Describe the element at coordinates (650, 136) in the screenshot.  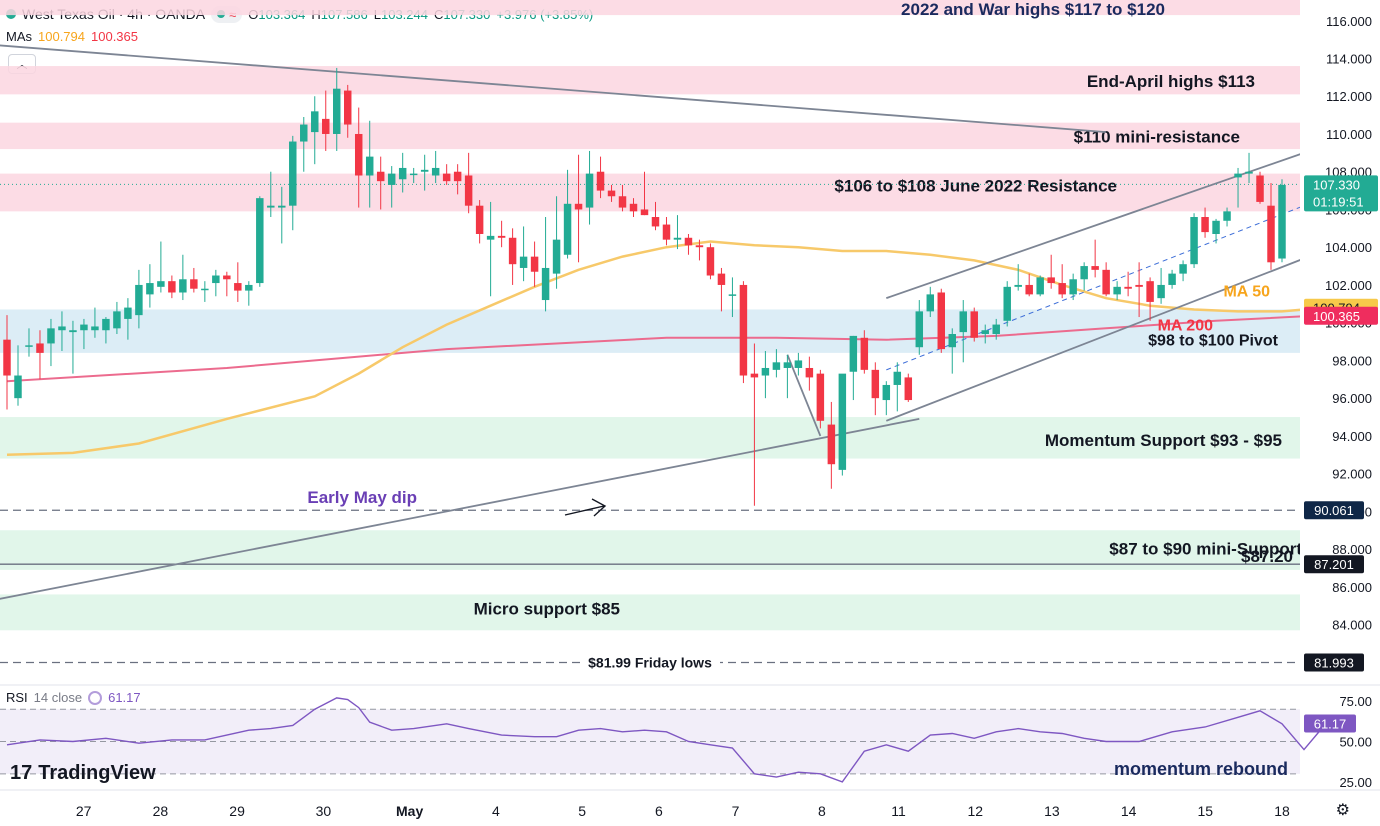
I see `zone-resistance` at that location.